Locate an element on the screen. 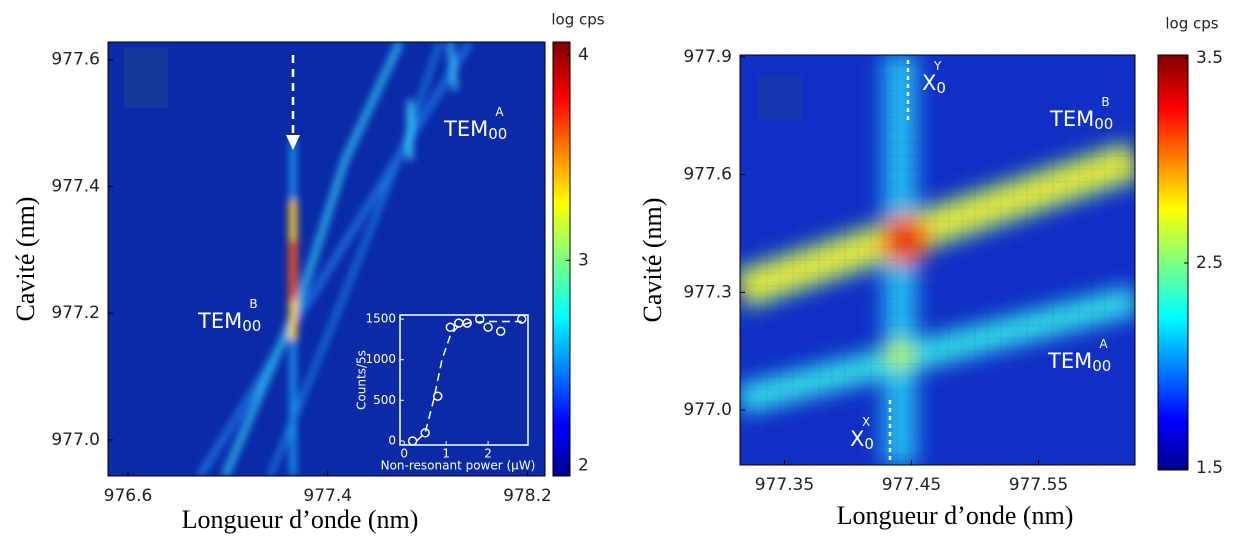 The width and height of the screenshot is (1248, 536). annotation: X0 Y is located at coordinates (934, 78).